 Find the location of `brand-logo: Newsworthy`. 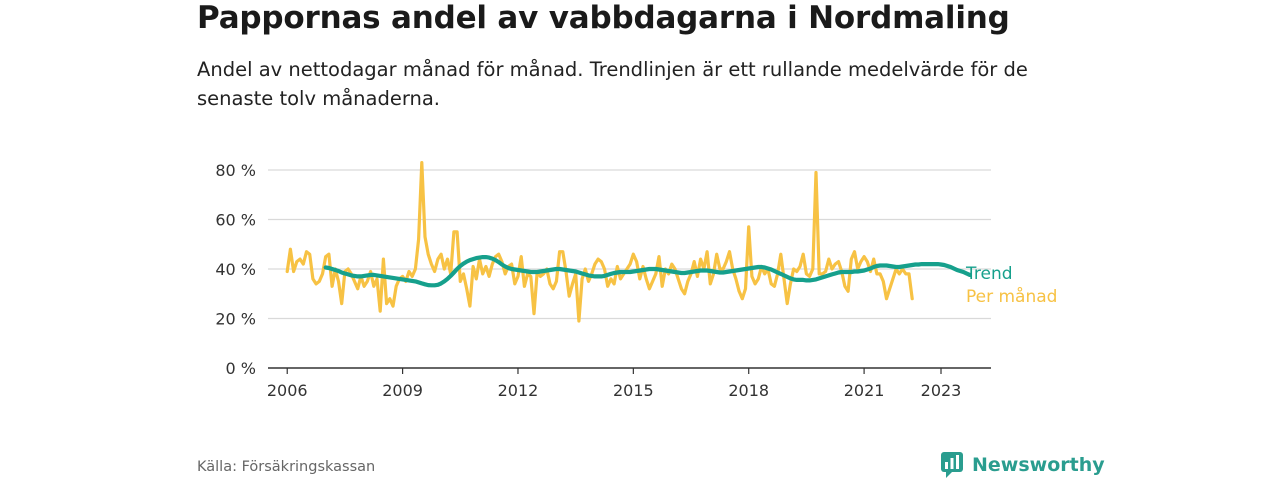

brand-logo: Newsworthy is located at coordinates (1022, 465).